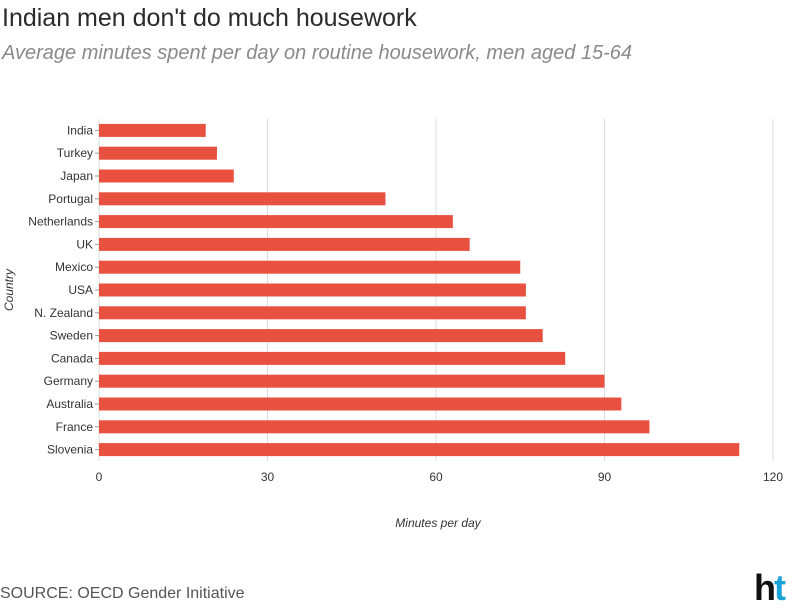 The width and height of the screenshot is (794, 613). I want to click on svg-text: h, so click(765, 585).